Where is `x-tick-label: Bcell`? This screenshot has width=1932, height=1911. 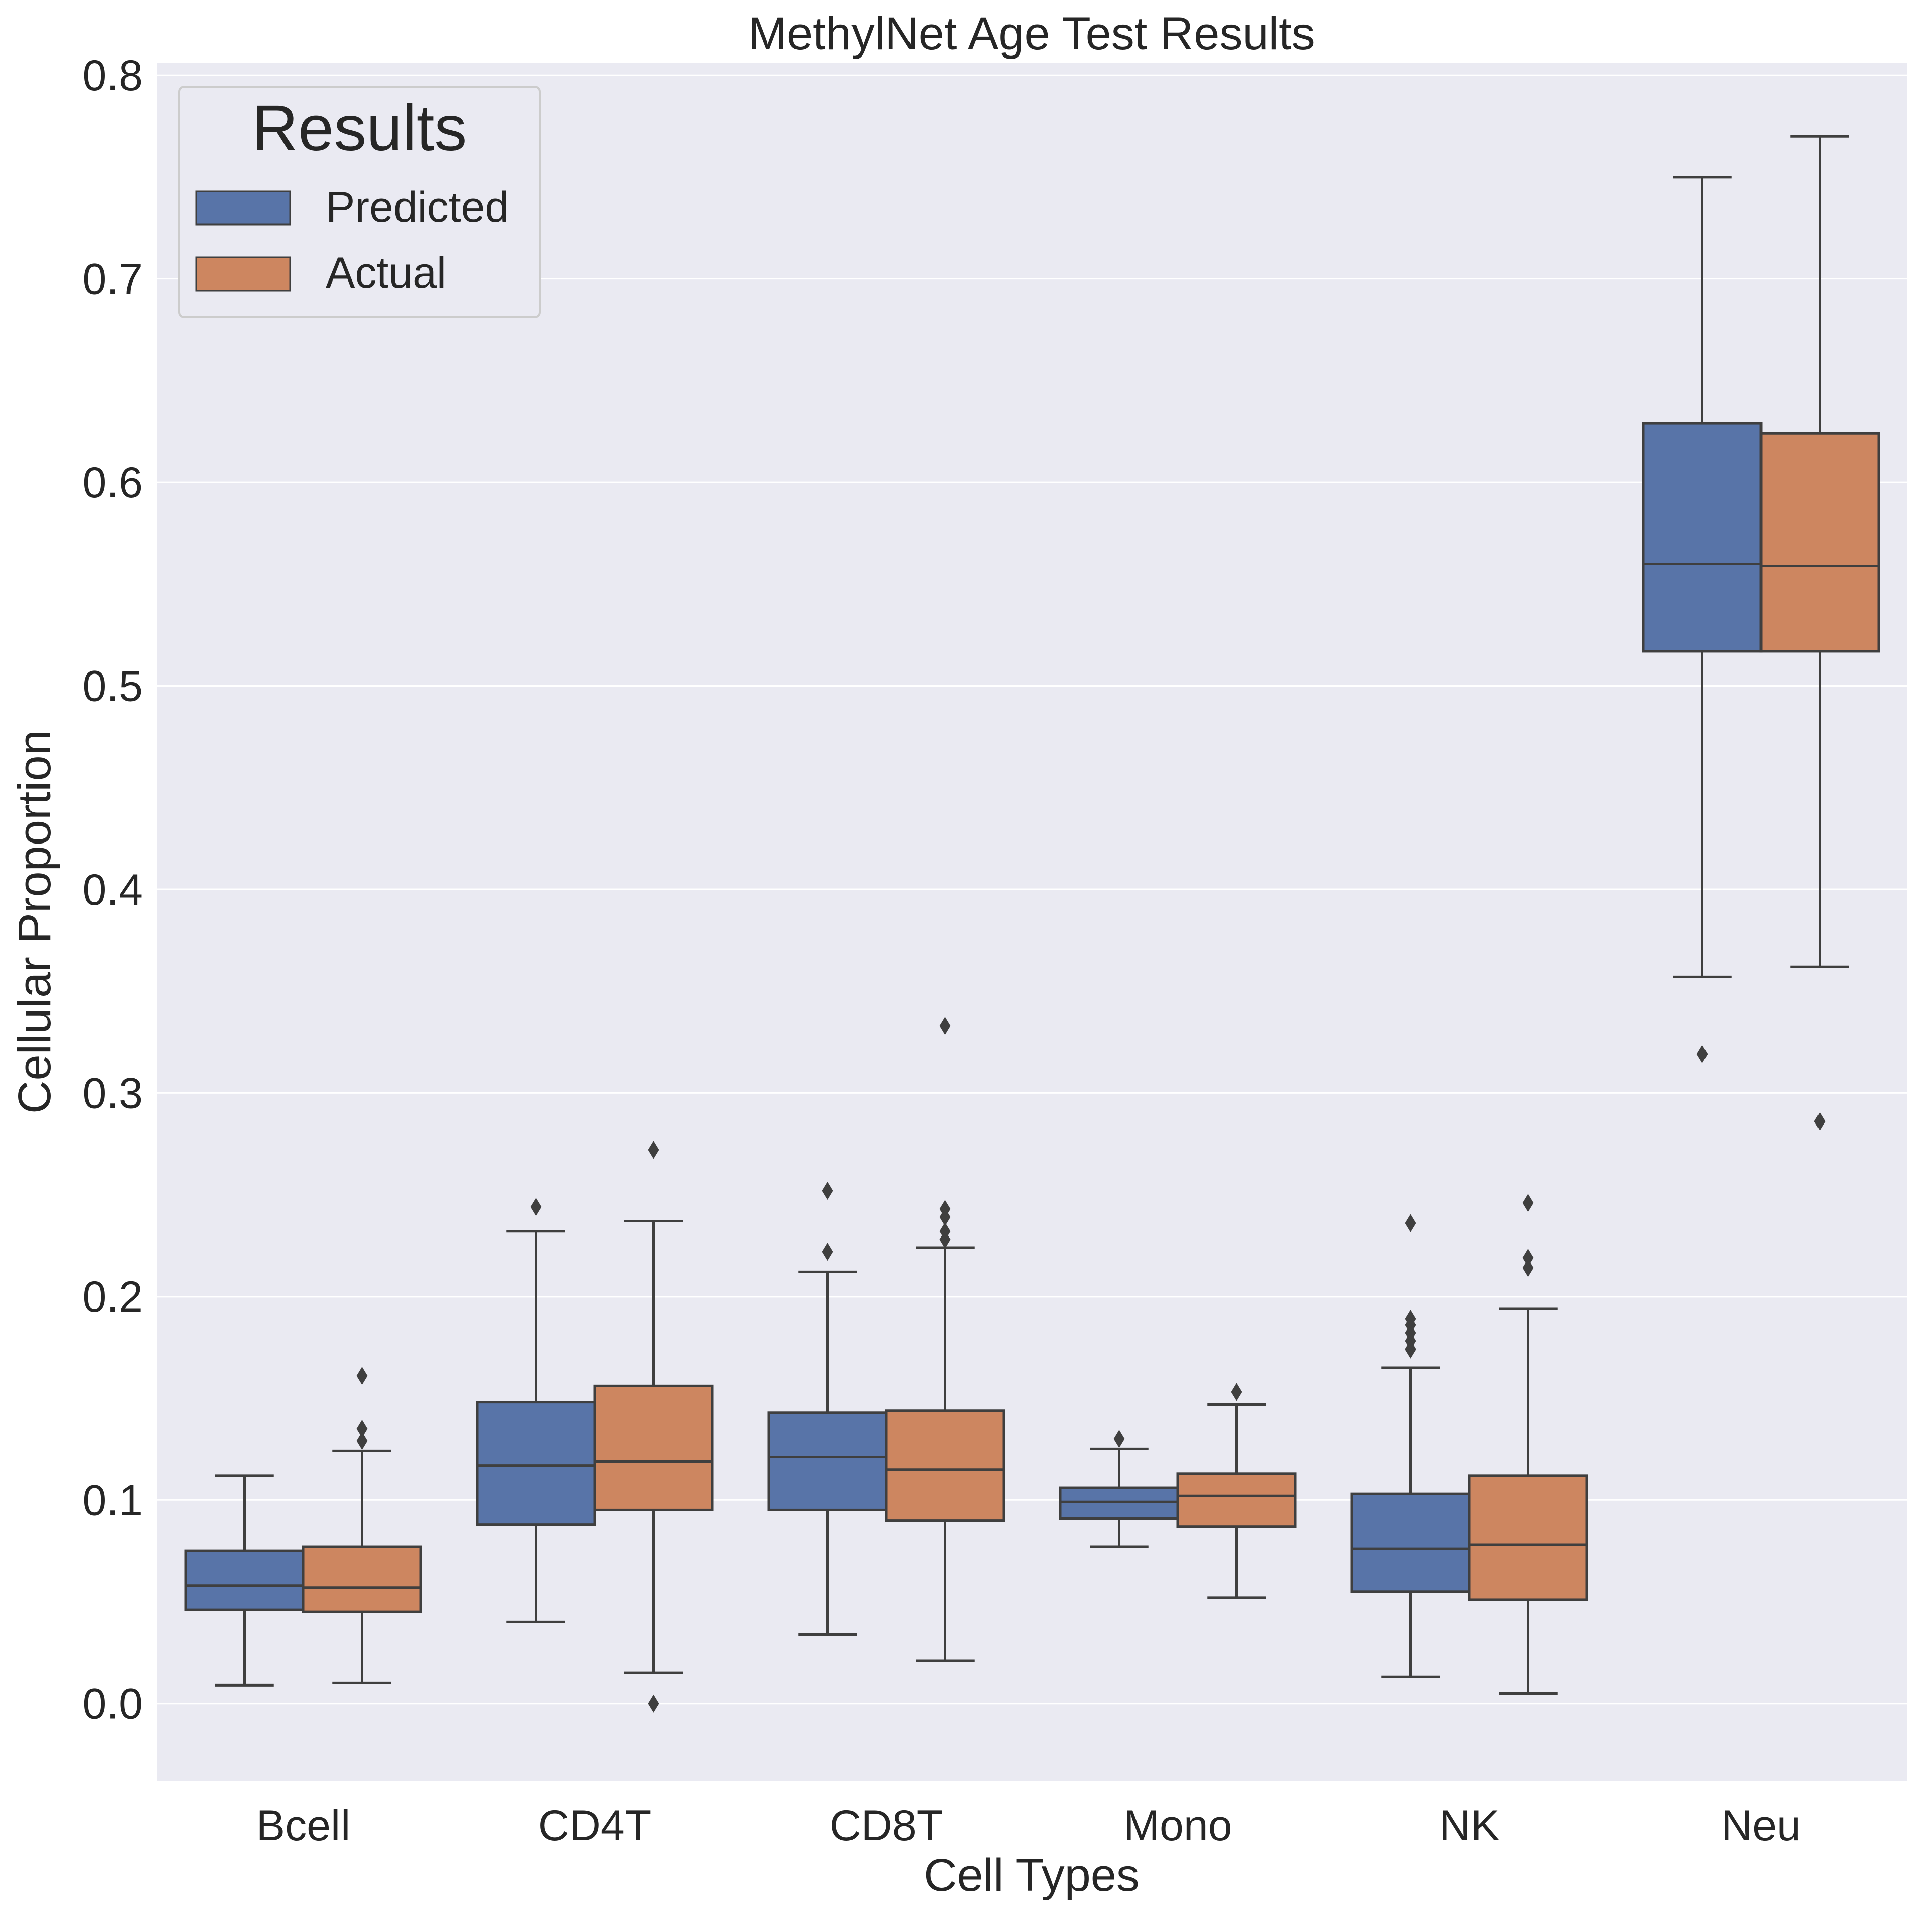 x-tick-label: Bcell is located at coordinates (303, 1826).